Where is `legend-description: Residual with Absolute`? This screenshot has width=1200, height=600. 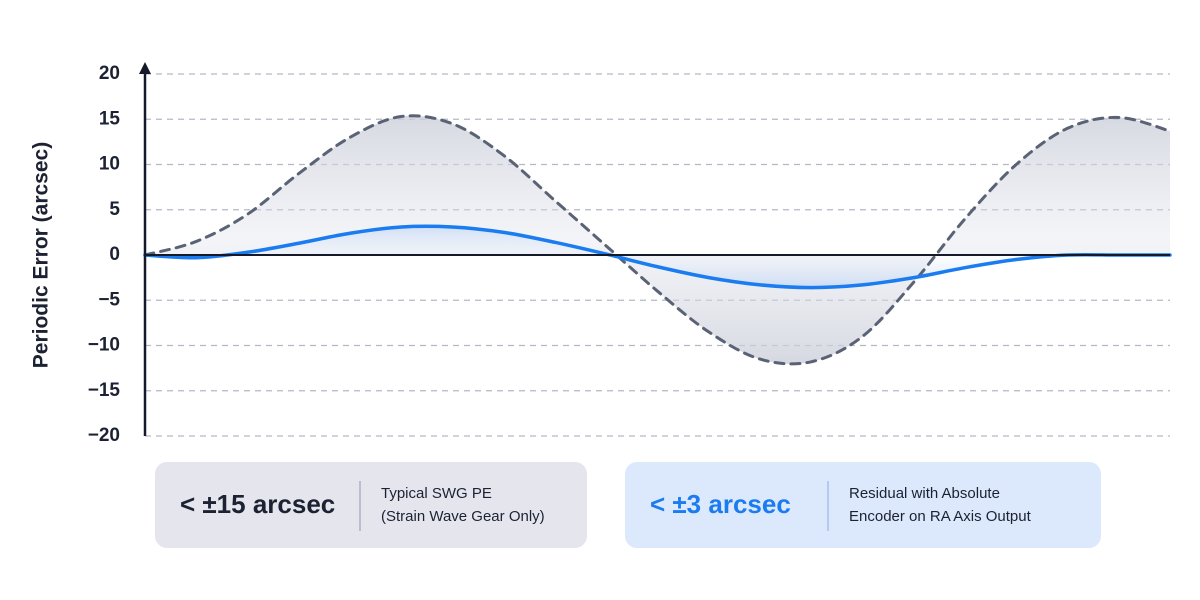
legend-description: Residual with Absolute is located at coordinates (924, 493).